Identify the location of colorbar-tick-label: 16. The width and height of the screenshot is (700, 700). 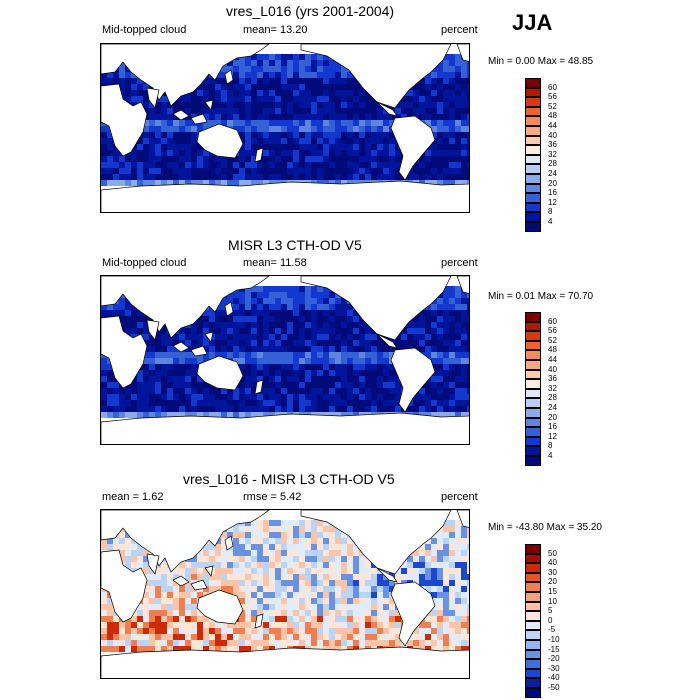
(552, 427).